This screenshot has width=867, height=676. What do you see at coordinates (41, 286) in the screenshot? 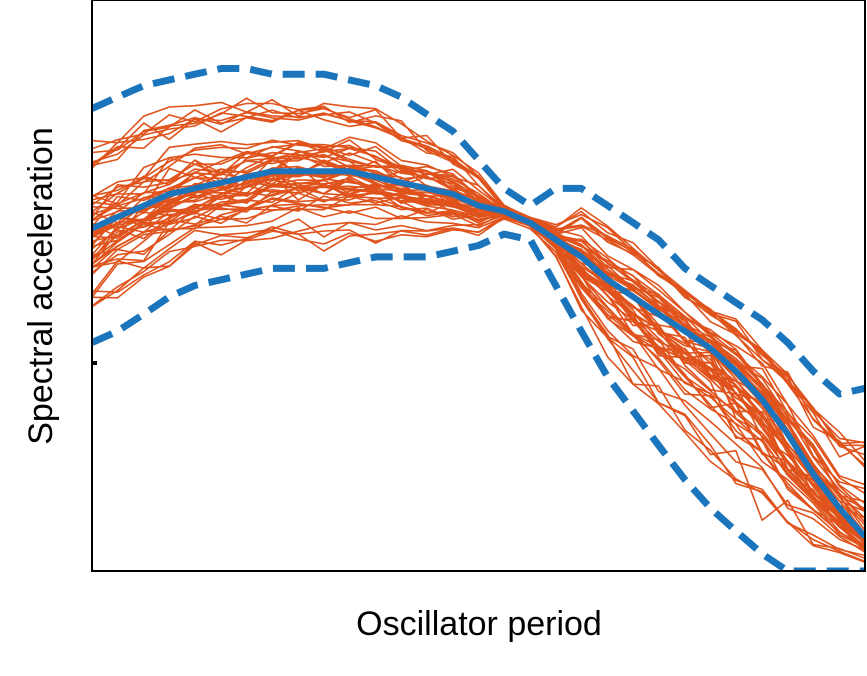
I see `y-axis-title: Spectral acceleration` at bounding box center [41, 286].